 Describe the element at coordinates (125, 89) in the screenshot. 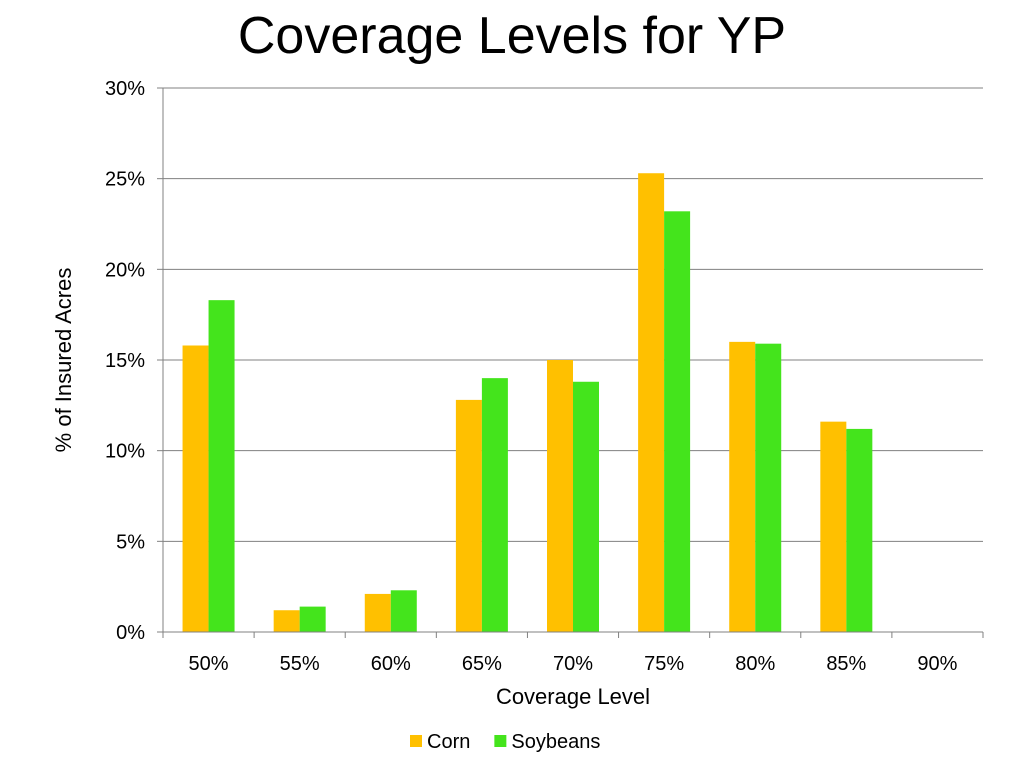

I see `y-tick-label: 30%` at that location.